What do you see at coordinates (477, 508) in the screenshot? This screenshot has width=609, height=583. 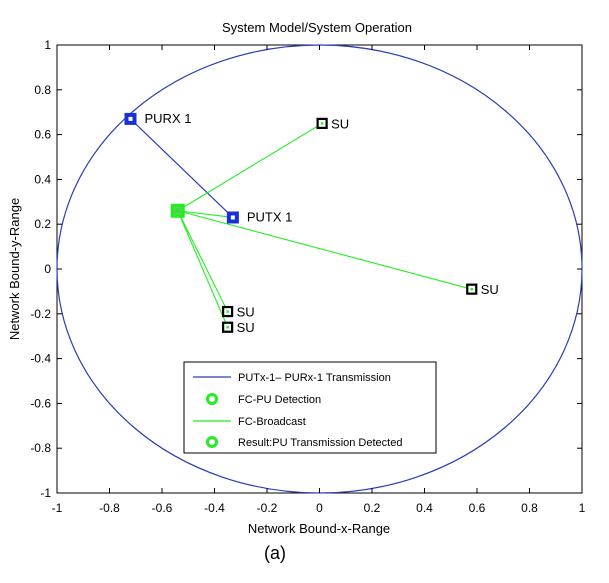 I see `x-tick-label-8: 0.6` at bounding box center [477, 508].